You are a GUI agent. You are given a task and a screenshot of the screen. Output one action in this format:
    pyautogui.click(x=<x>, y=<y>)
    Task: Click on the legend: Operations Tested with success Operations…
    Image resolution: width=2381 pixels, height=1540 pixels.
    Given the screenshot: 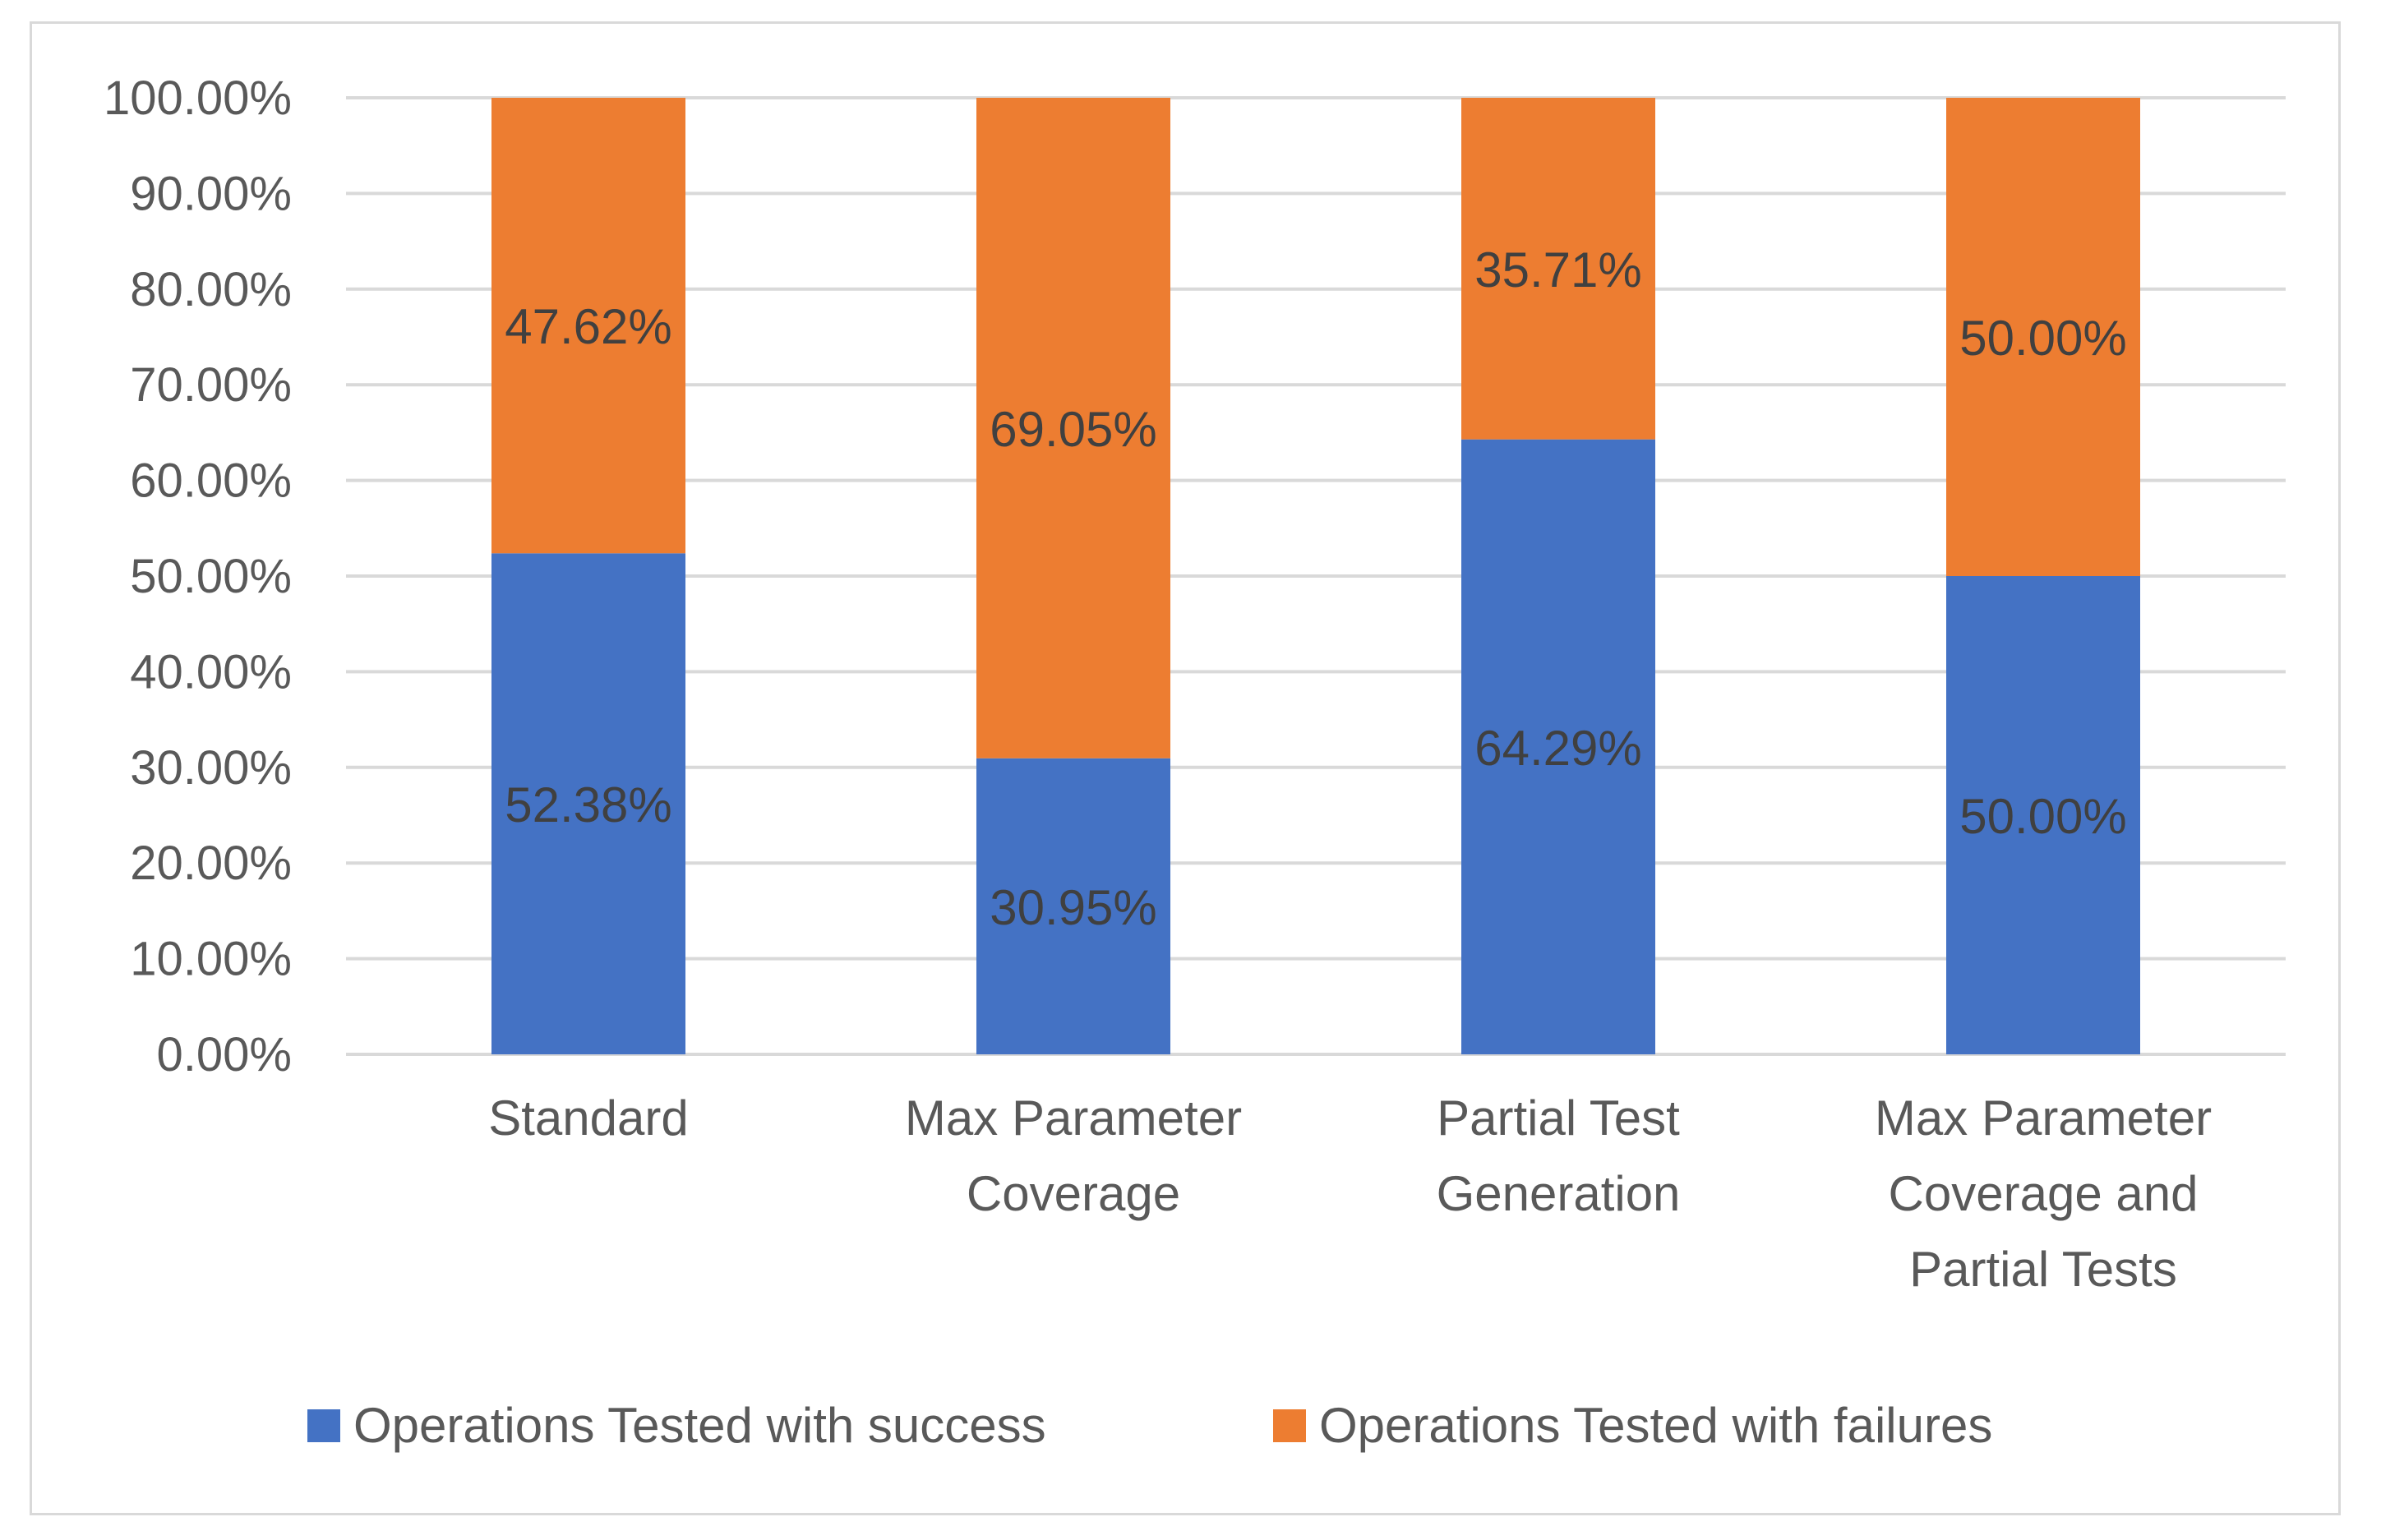 What is the action you would take?
    pyautogui.click(x=1149, y=1425)
    